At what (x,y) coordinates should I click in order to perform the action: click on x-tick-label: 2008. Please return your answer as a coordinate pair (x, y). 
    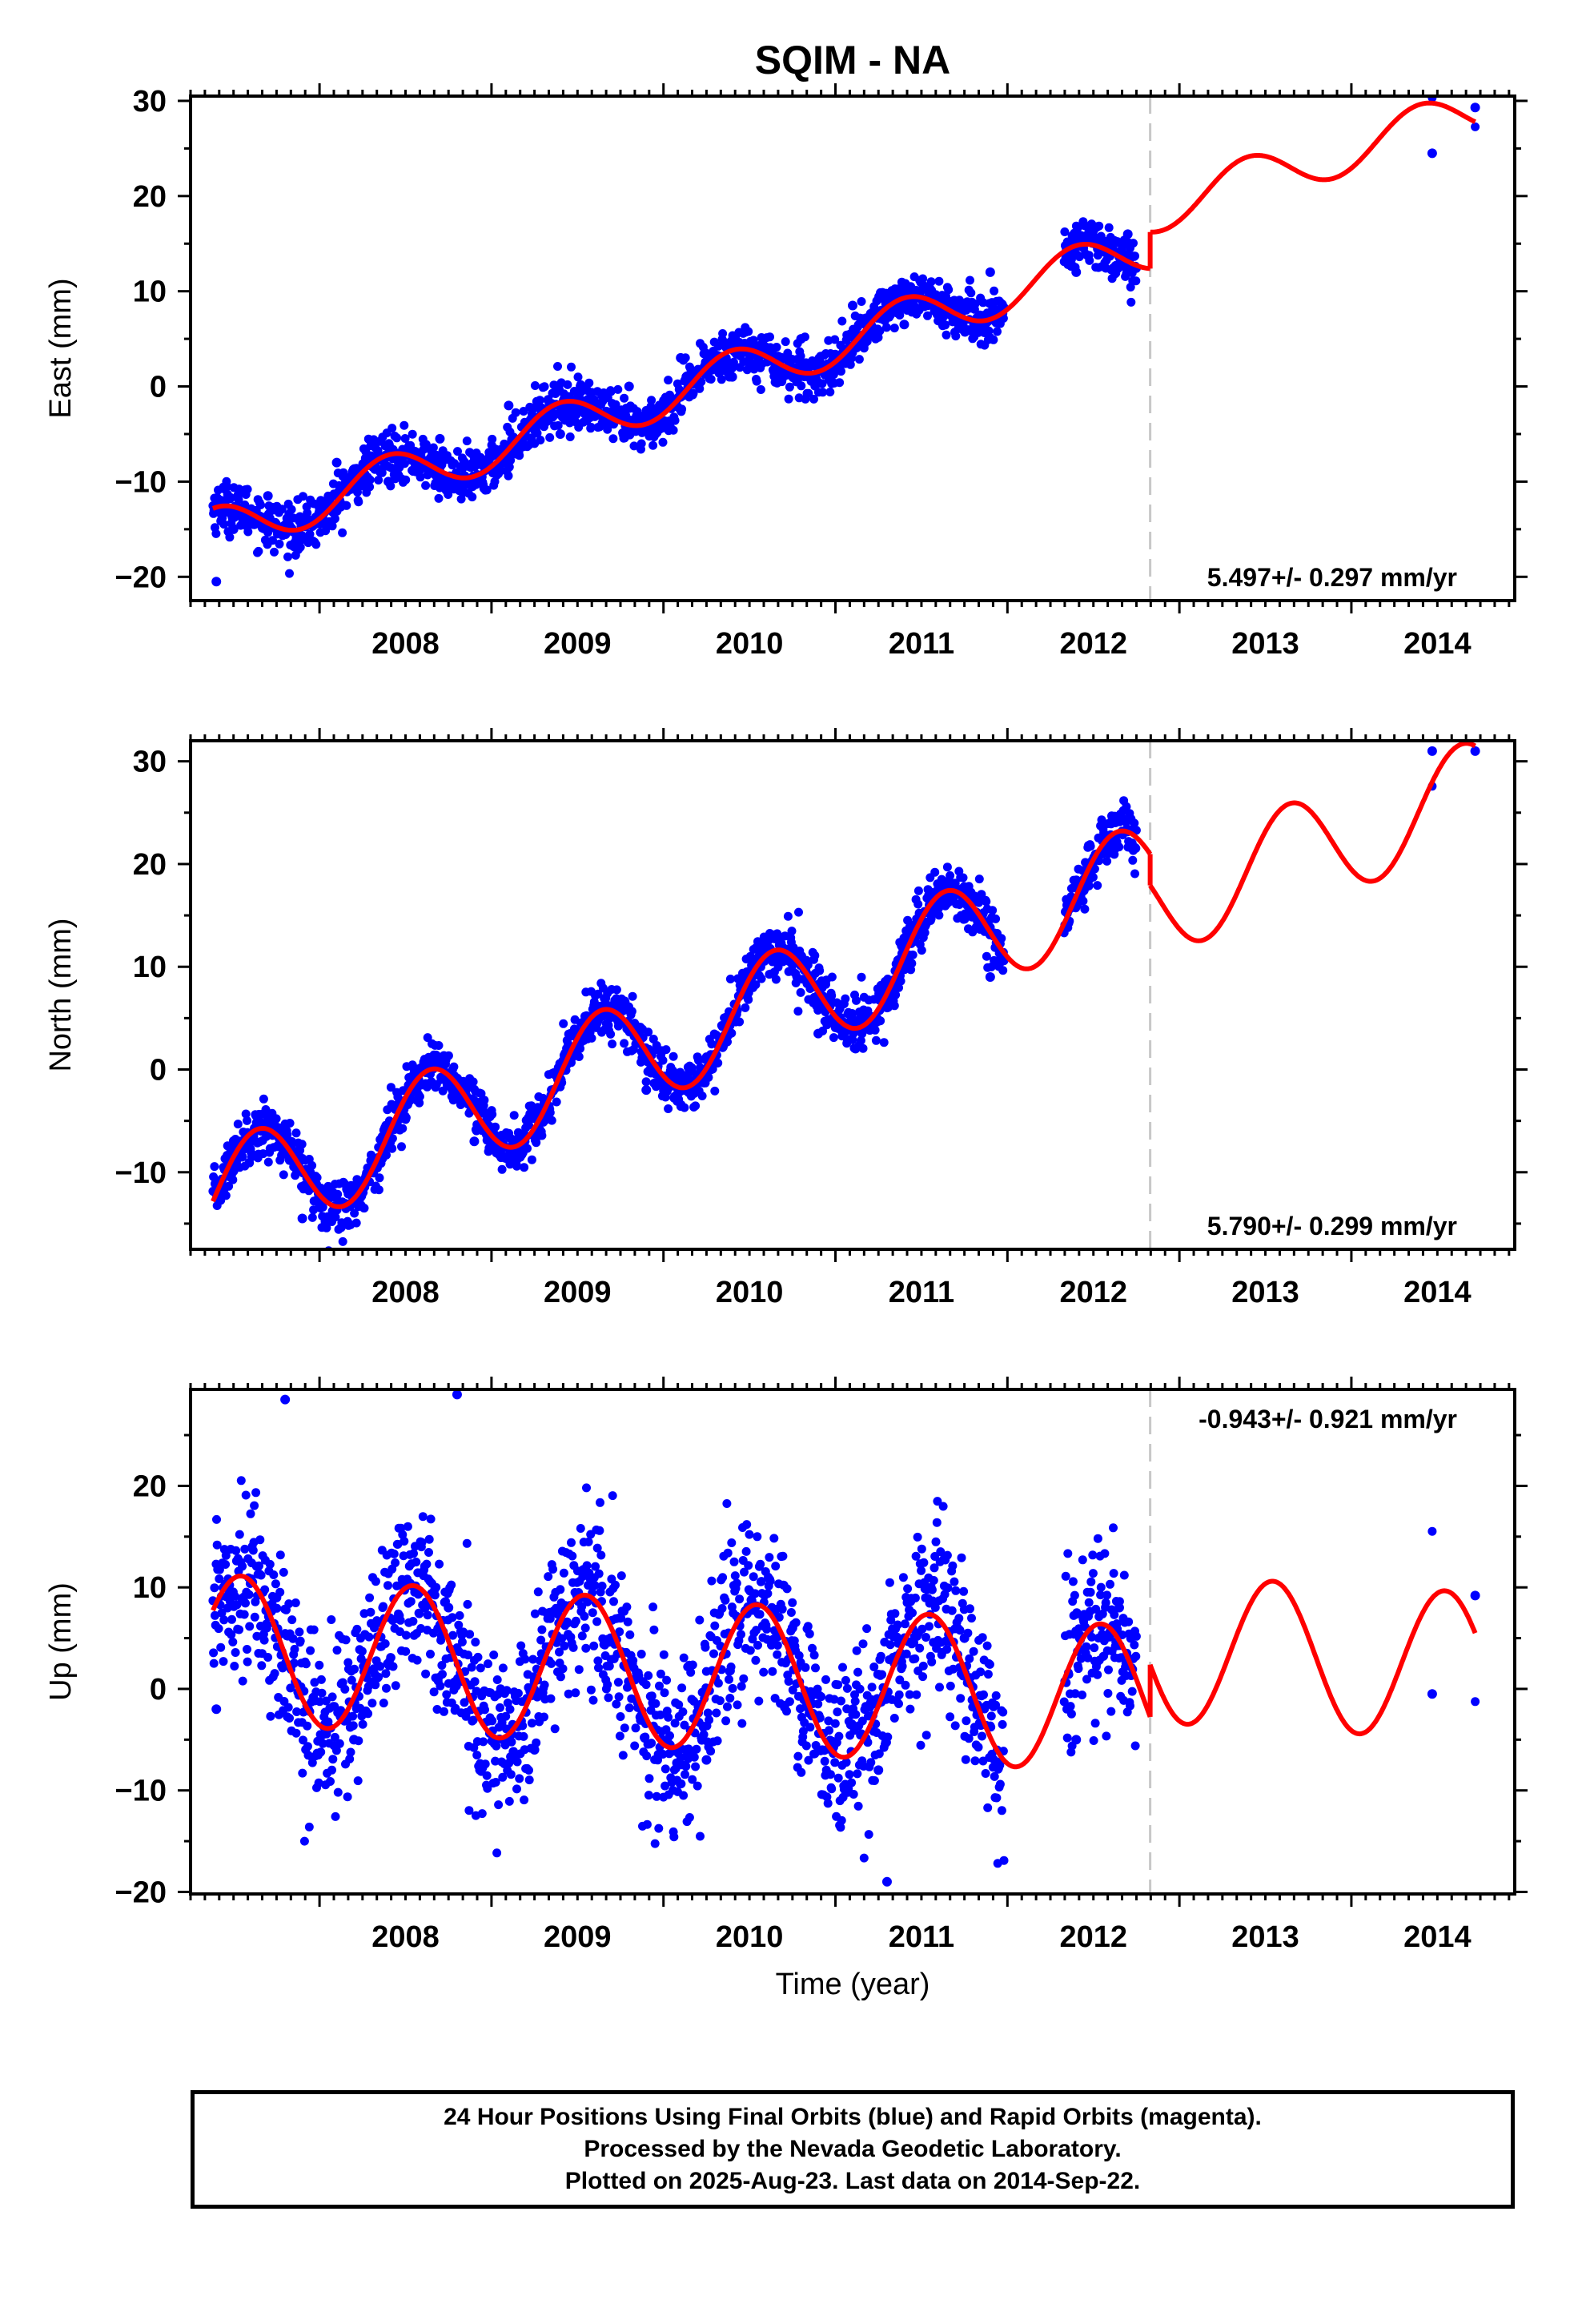
    Looking at the image, I should click on (405, 644).